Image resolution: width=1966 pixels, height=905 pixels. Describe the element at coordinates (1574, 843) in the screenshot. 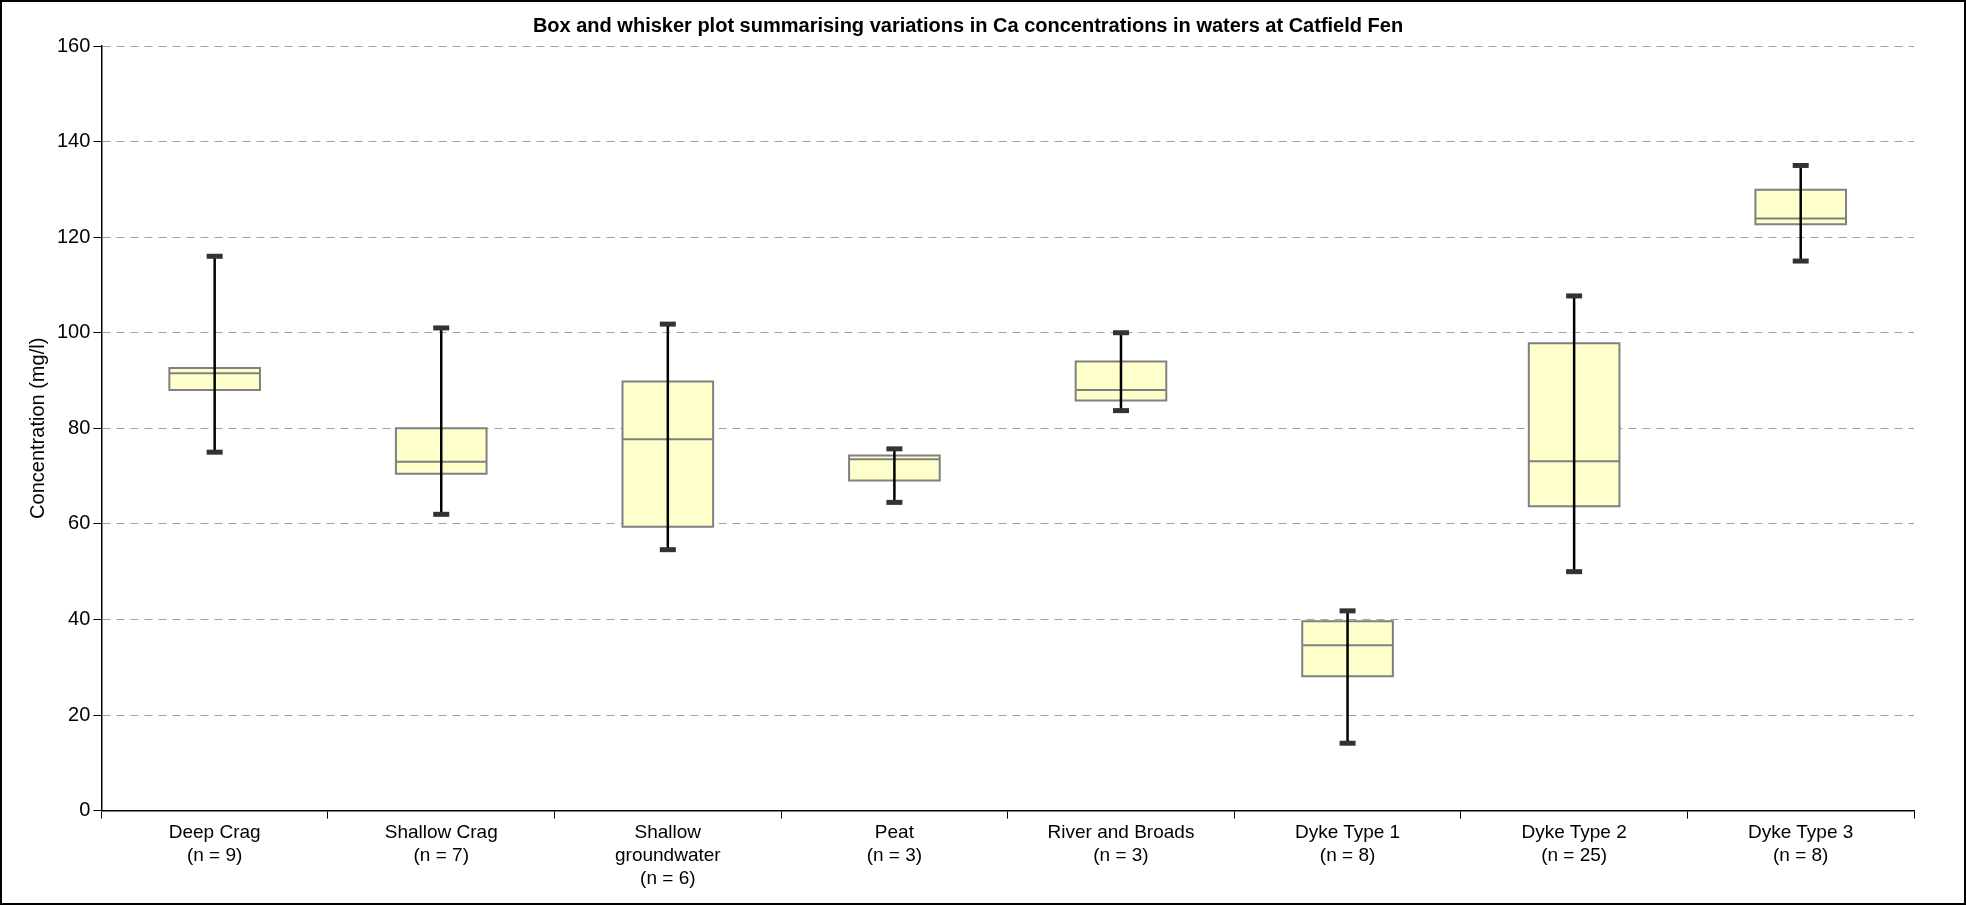

I see `x-tick-label: Dyke Type 2 (n = 25)` at that location.